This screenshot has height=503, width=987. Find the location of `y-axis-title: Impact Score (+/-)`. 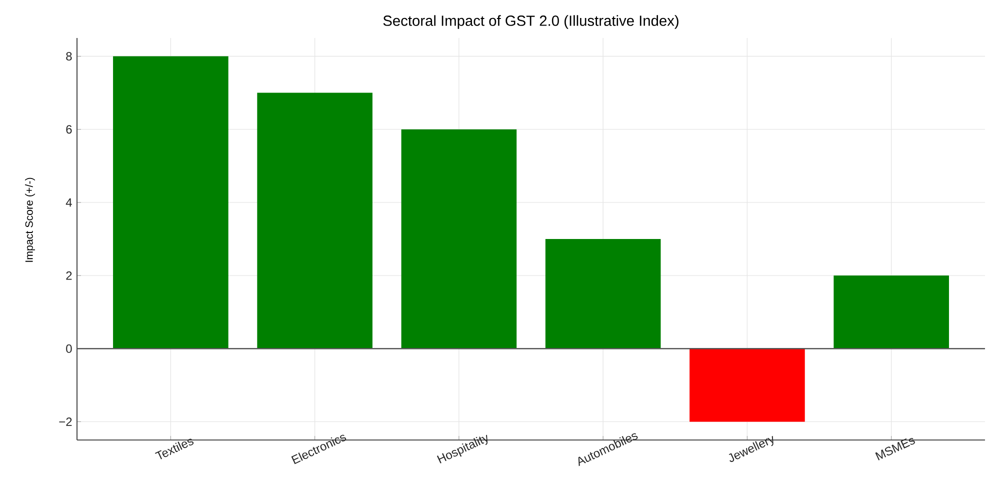

y-axis-title: Impact Score (+/-) is located at coordinates (30, 220).